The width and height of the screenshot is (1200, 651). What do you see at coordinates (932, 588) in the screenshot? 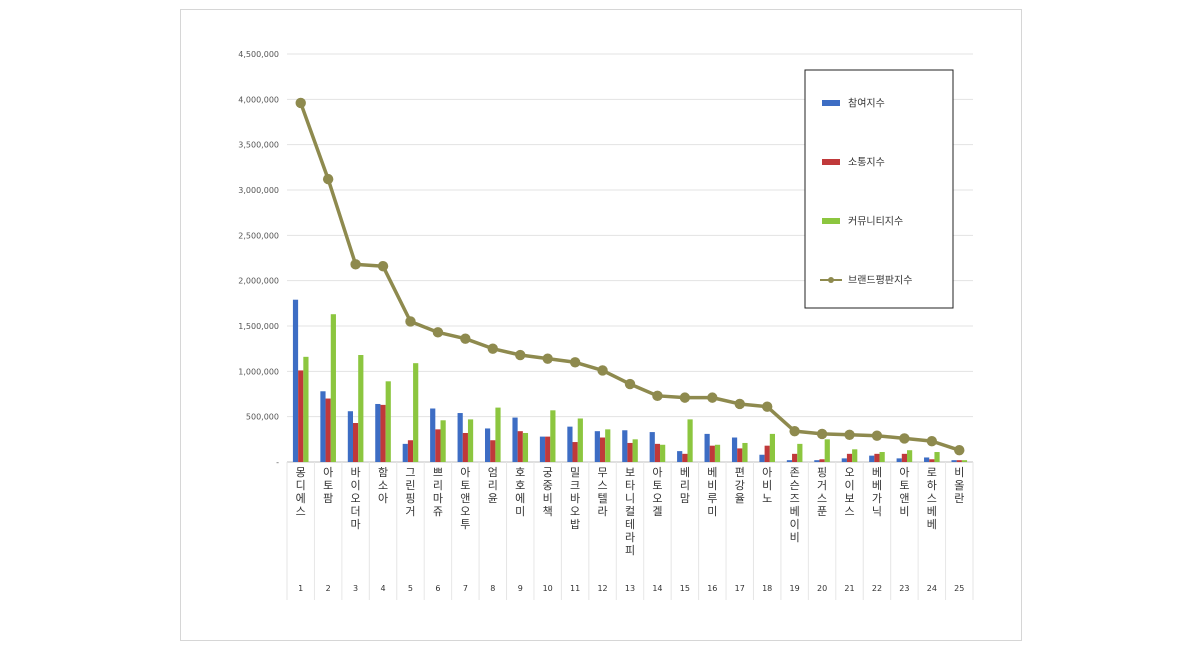
I see `x-rank-label: 24` at bounding box center [932, 588].